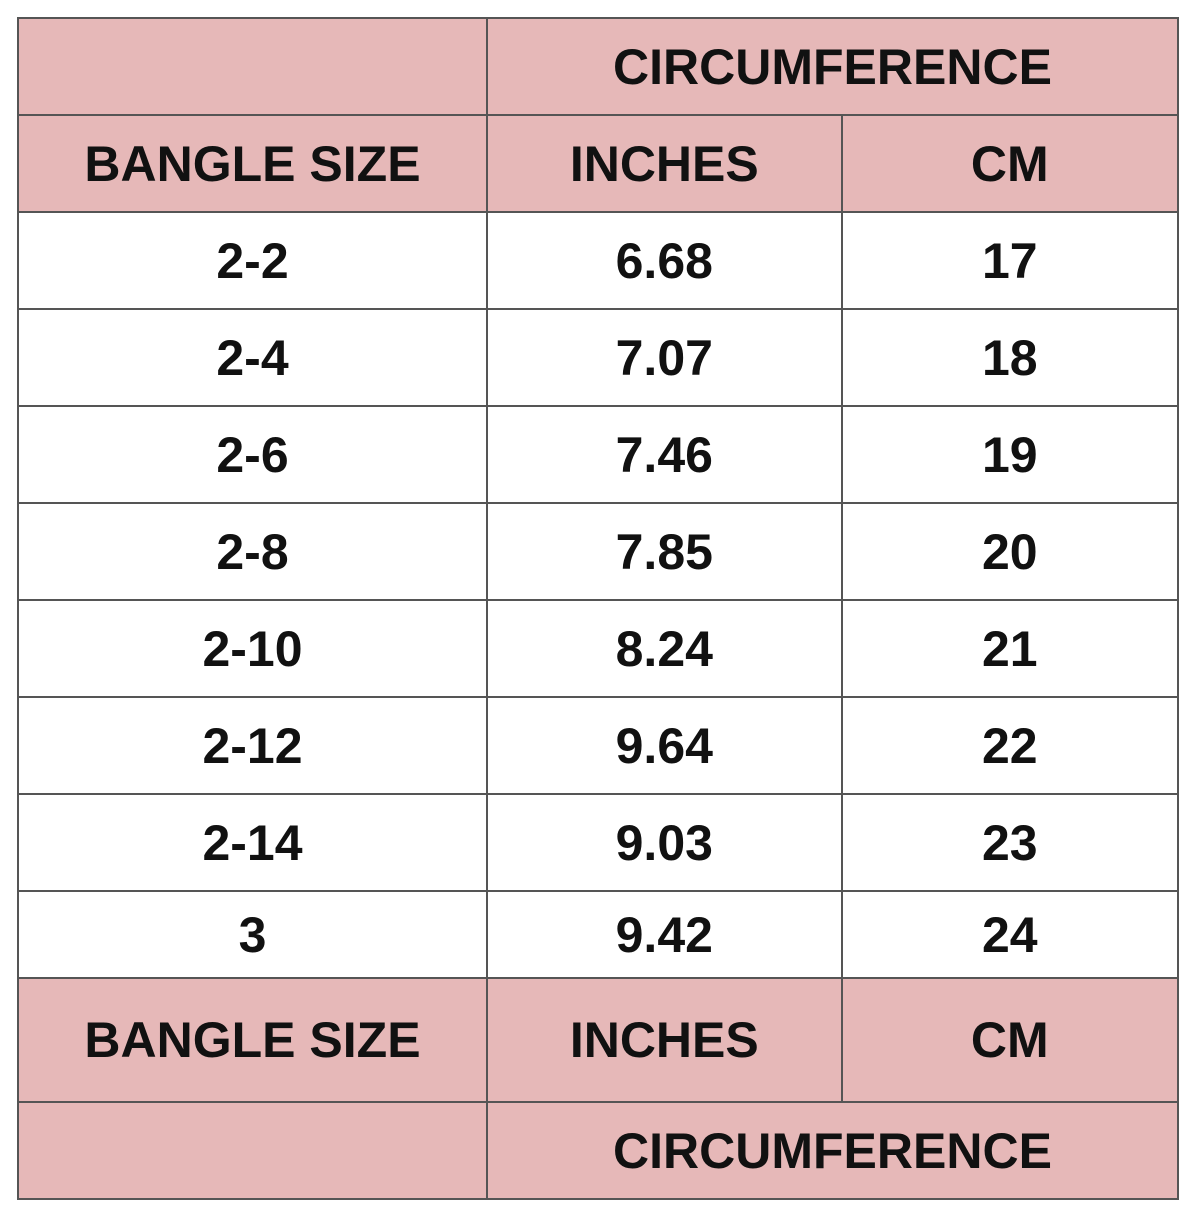 This screenshot has width=1200, height=1216. What do you see at coordinates (1010, 260) in the screenshot?
I see `cm-cell: 17` at bounding box center [1010, 260].